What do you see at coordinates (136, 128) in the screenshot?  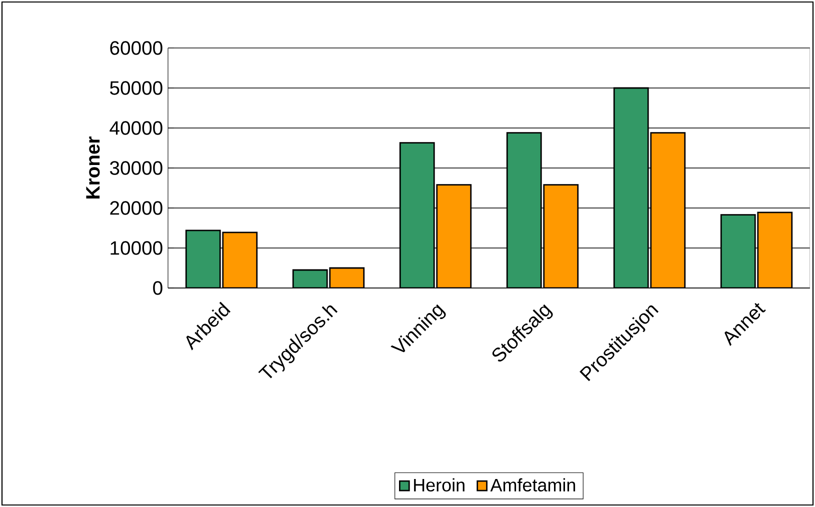 I see `y-tick-label: 40000` at bounding box center [136, 128].